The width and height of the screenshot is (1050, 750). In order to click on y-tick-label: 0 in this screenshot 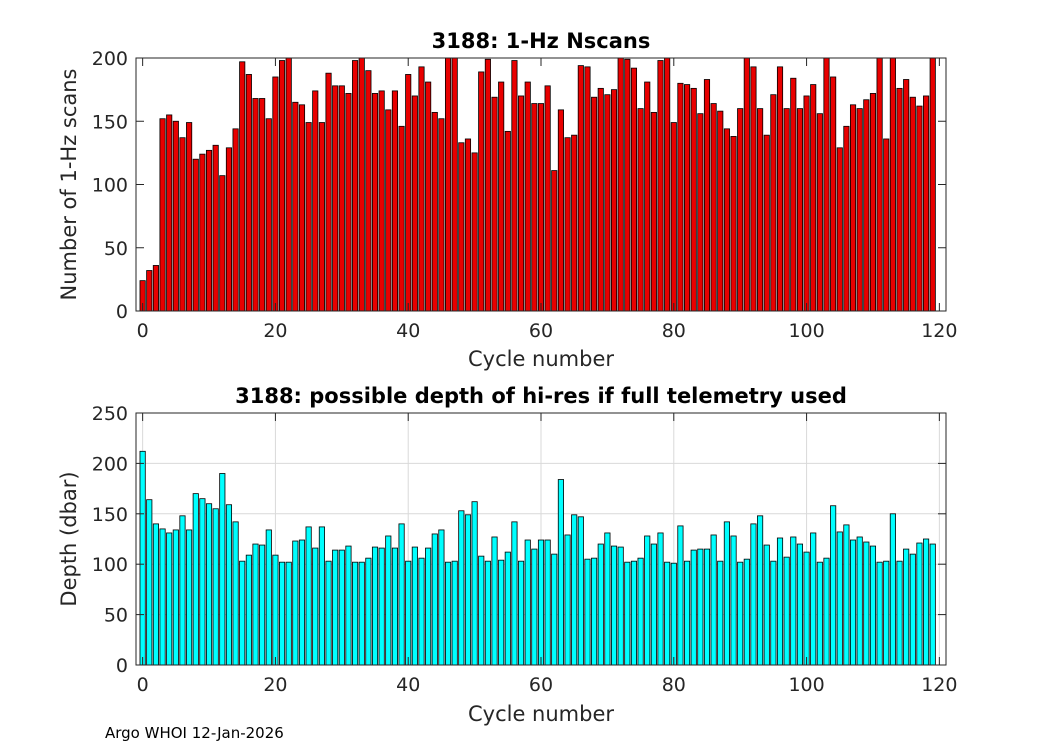, I will do `click(122, 666)`.